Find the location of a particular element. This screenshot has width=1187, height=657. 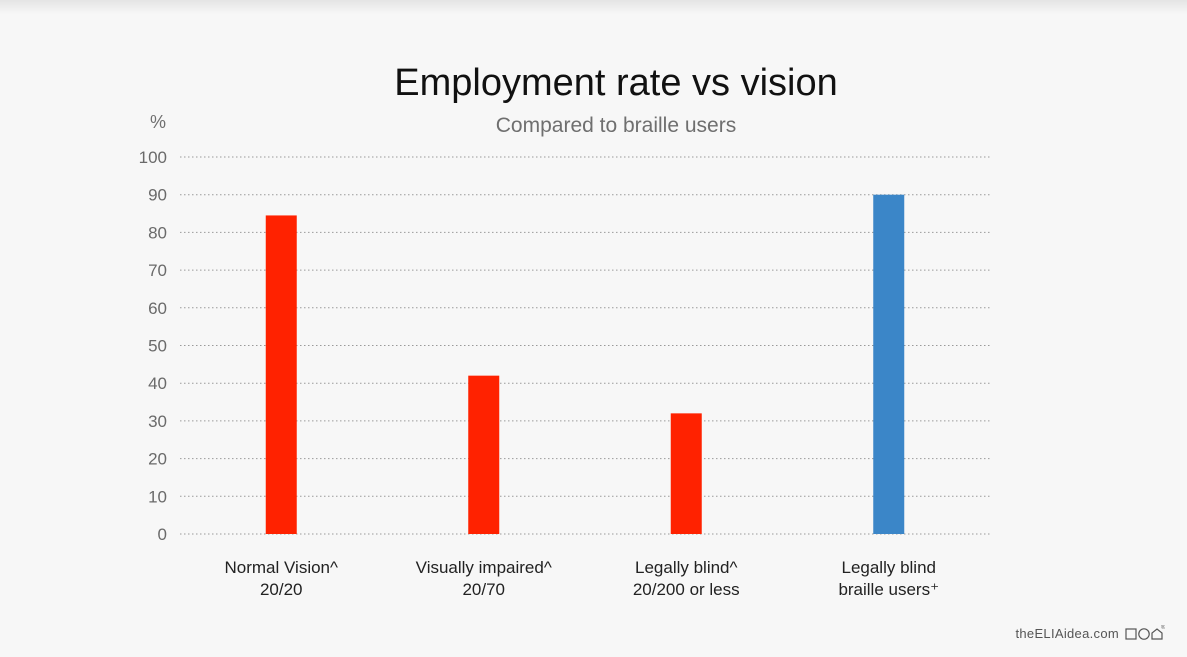

y-tick-label: 40 is located at coordinates (157, 383).